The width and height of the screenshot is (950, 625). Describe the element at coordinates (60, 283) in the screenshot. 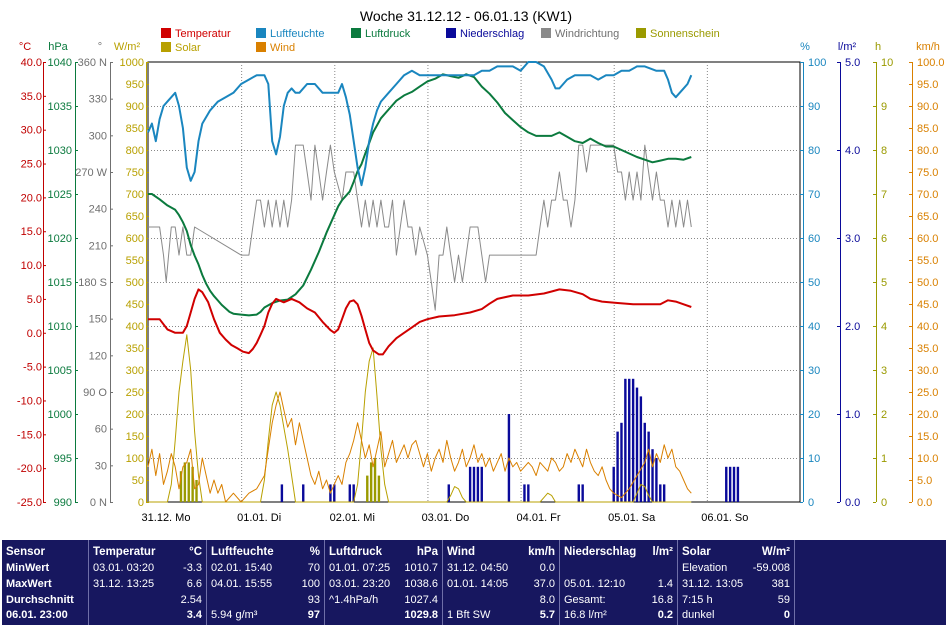

I see `pressure-tick-label: 1015` at that location.